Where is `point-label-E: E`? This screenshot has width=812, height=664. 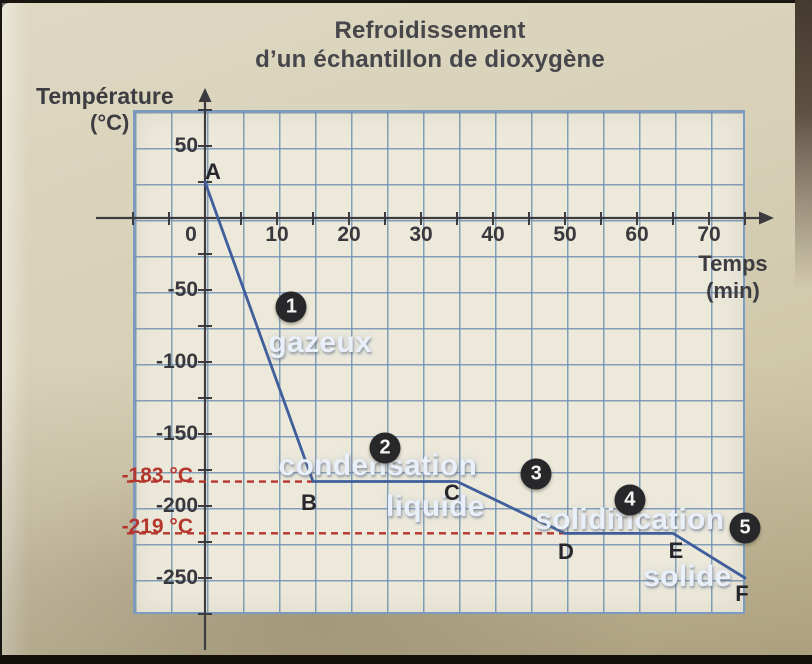 point-label-E: E is located at coordinates (676, 551).